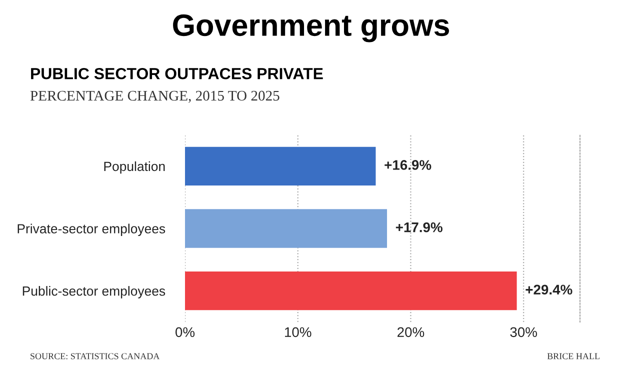  What do you see at coordinates (185, 332) in the screenshot?
I see `x-tick-label: 0%` at bounding box center [185, 332].